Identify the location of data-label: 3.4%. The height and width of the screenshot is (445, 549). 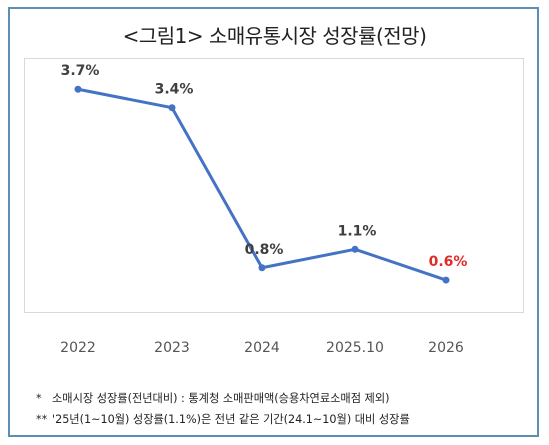
(174, 90).